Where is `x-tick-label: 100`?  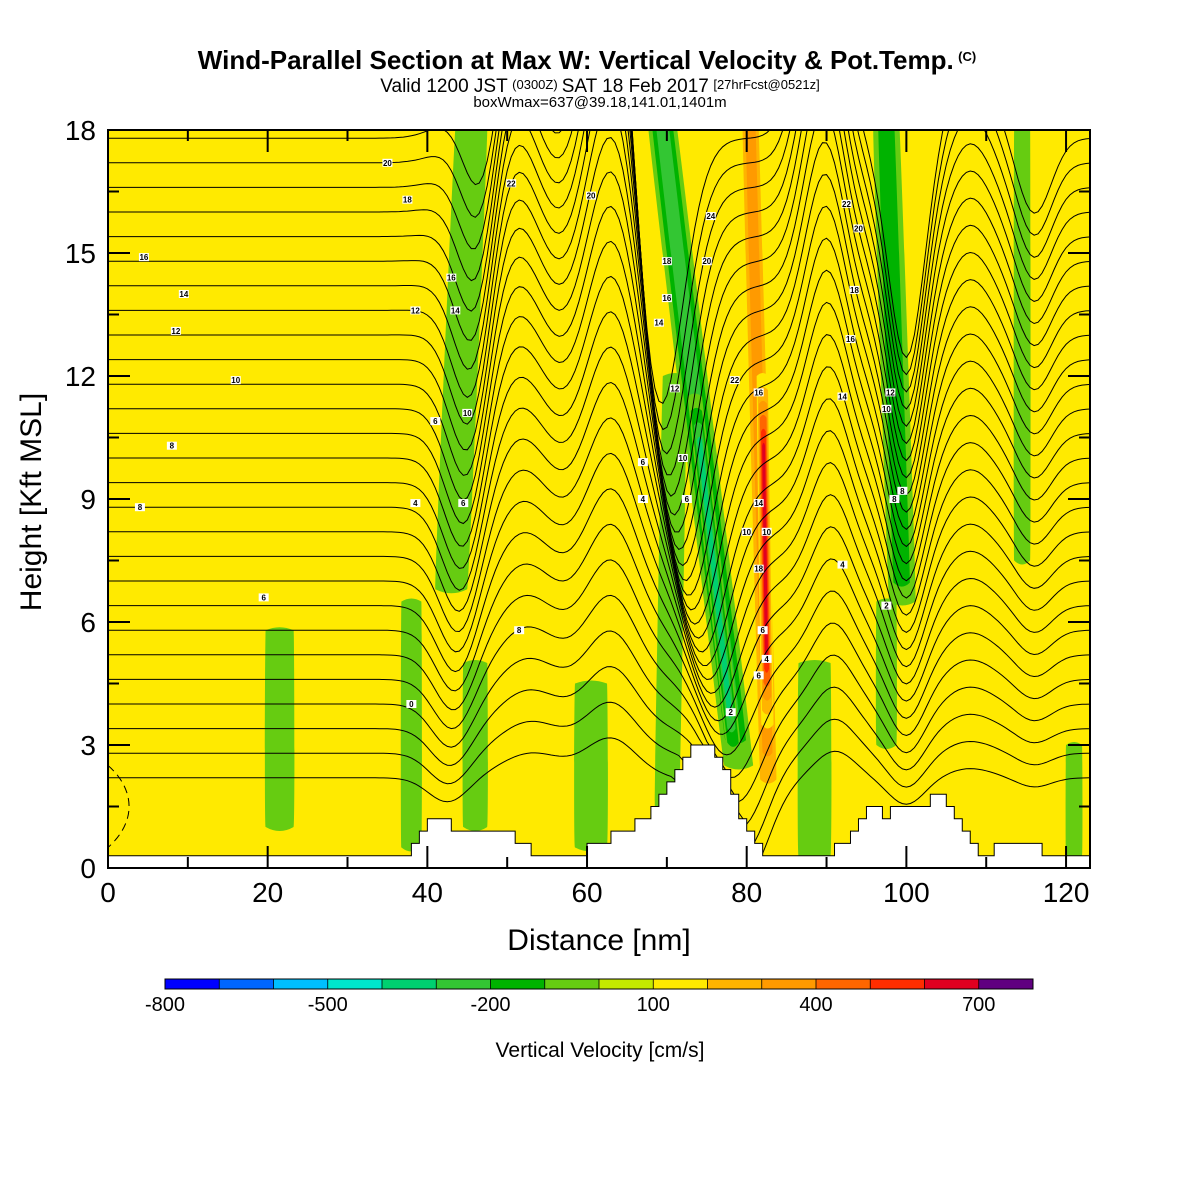
x-tick-label: 100 is located at coordinates (906, 892).